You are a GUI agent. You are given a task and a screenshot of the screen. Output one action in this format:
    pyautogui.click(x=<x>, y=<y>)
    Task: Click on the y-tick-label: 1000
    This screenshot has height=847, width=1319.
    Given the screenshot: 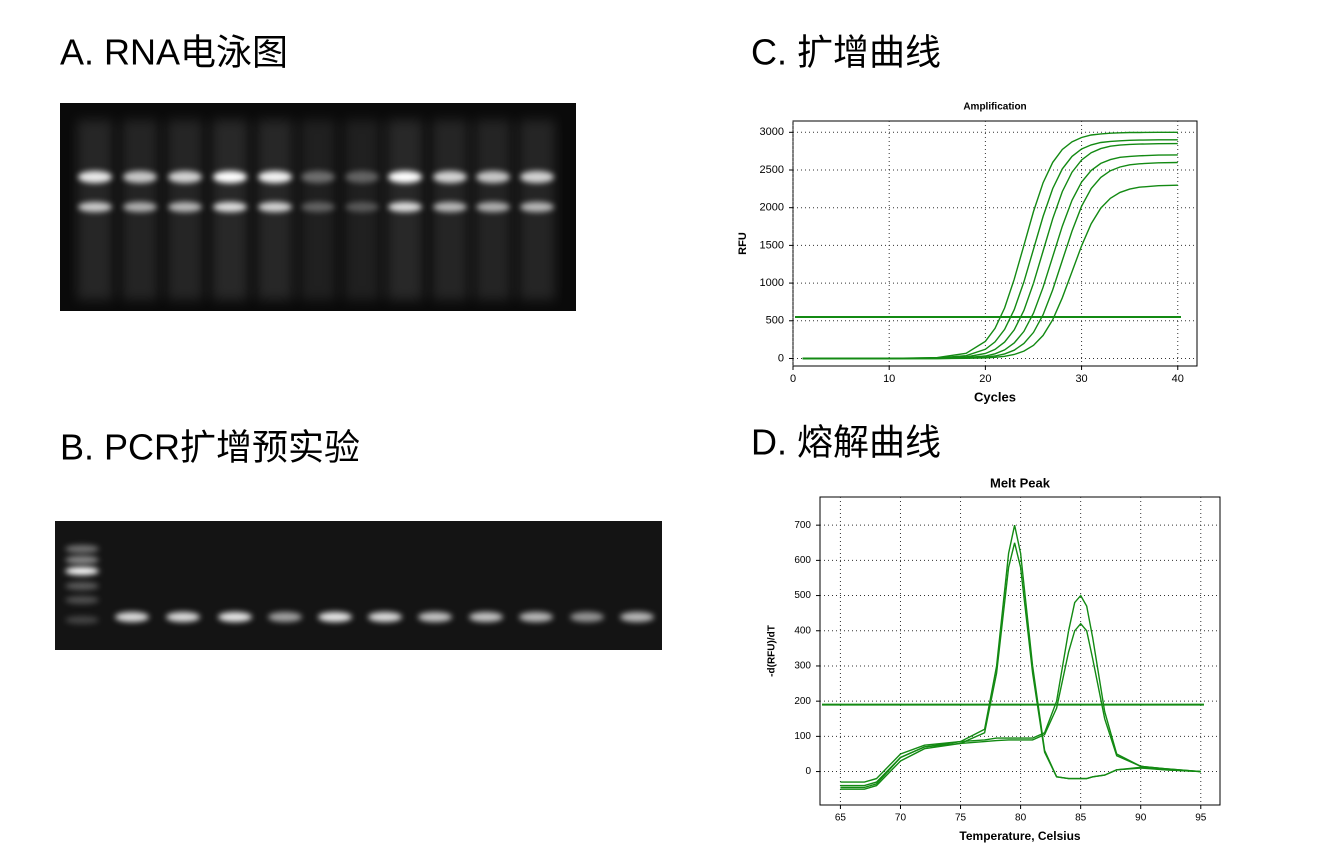 What is the action you would take?
    pyautogui.click(x=772, y=283)
    